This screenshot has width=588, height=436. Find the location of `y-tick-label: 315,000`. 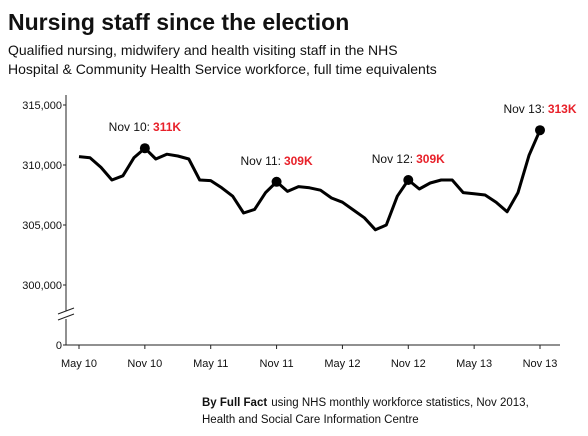

y-tick-label: 315,000 is located at coordinates (42, 106).